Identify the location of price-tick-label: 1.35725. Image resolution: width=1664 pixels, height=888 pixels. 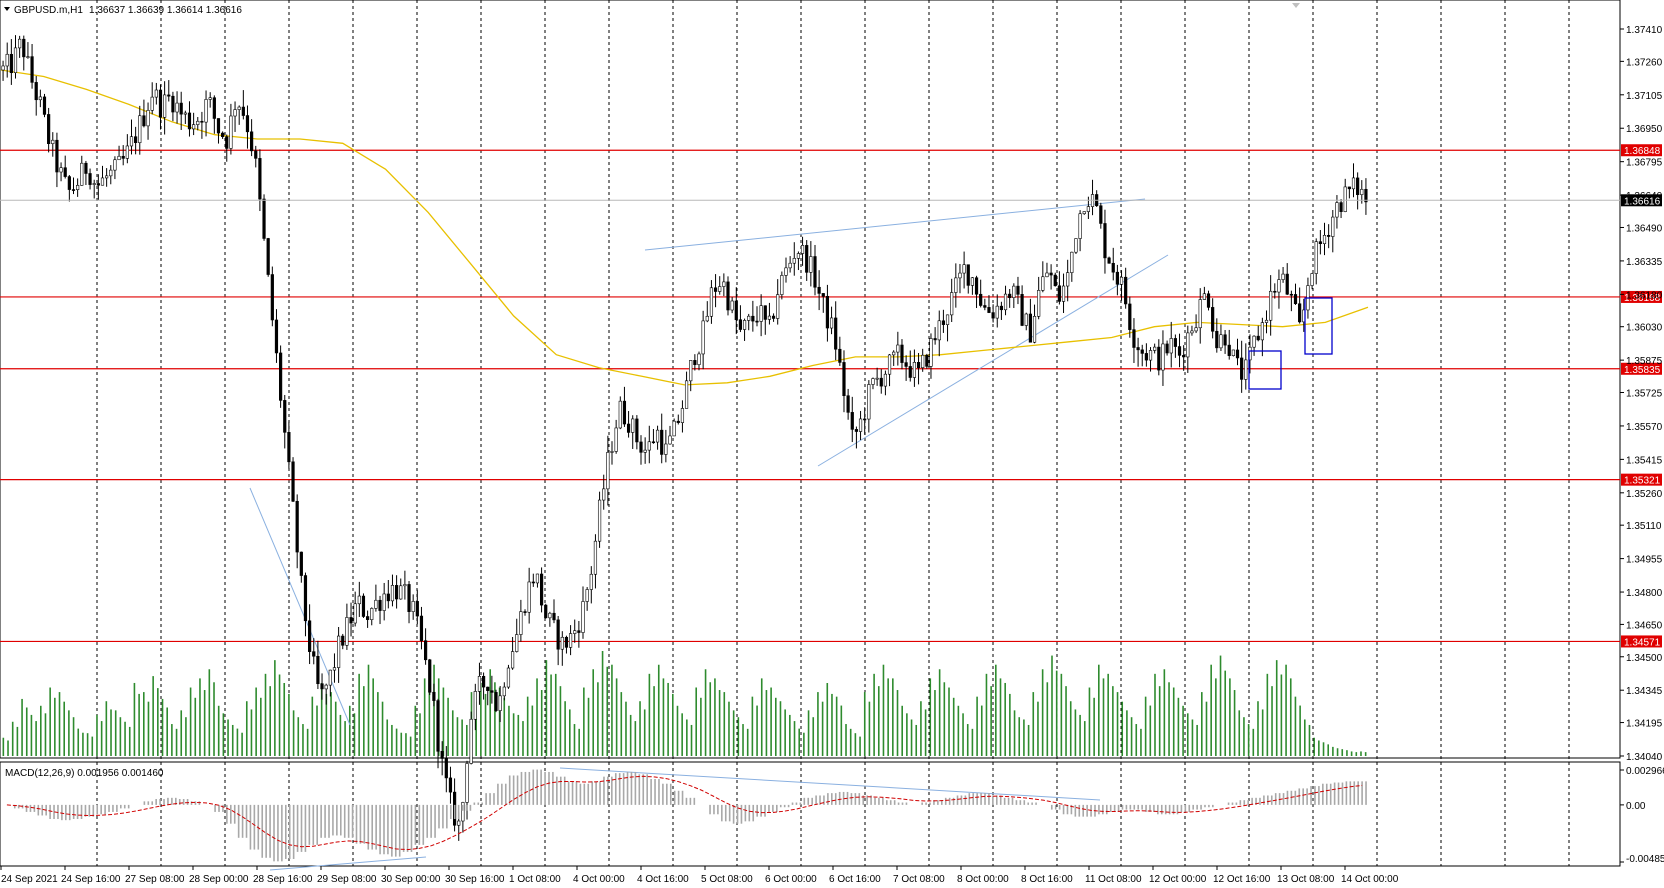
(1644, 394).